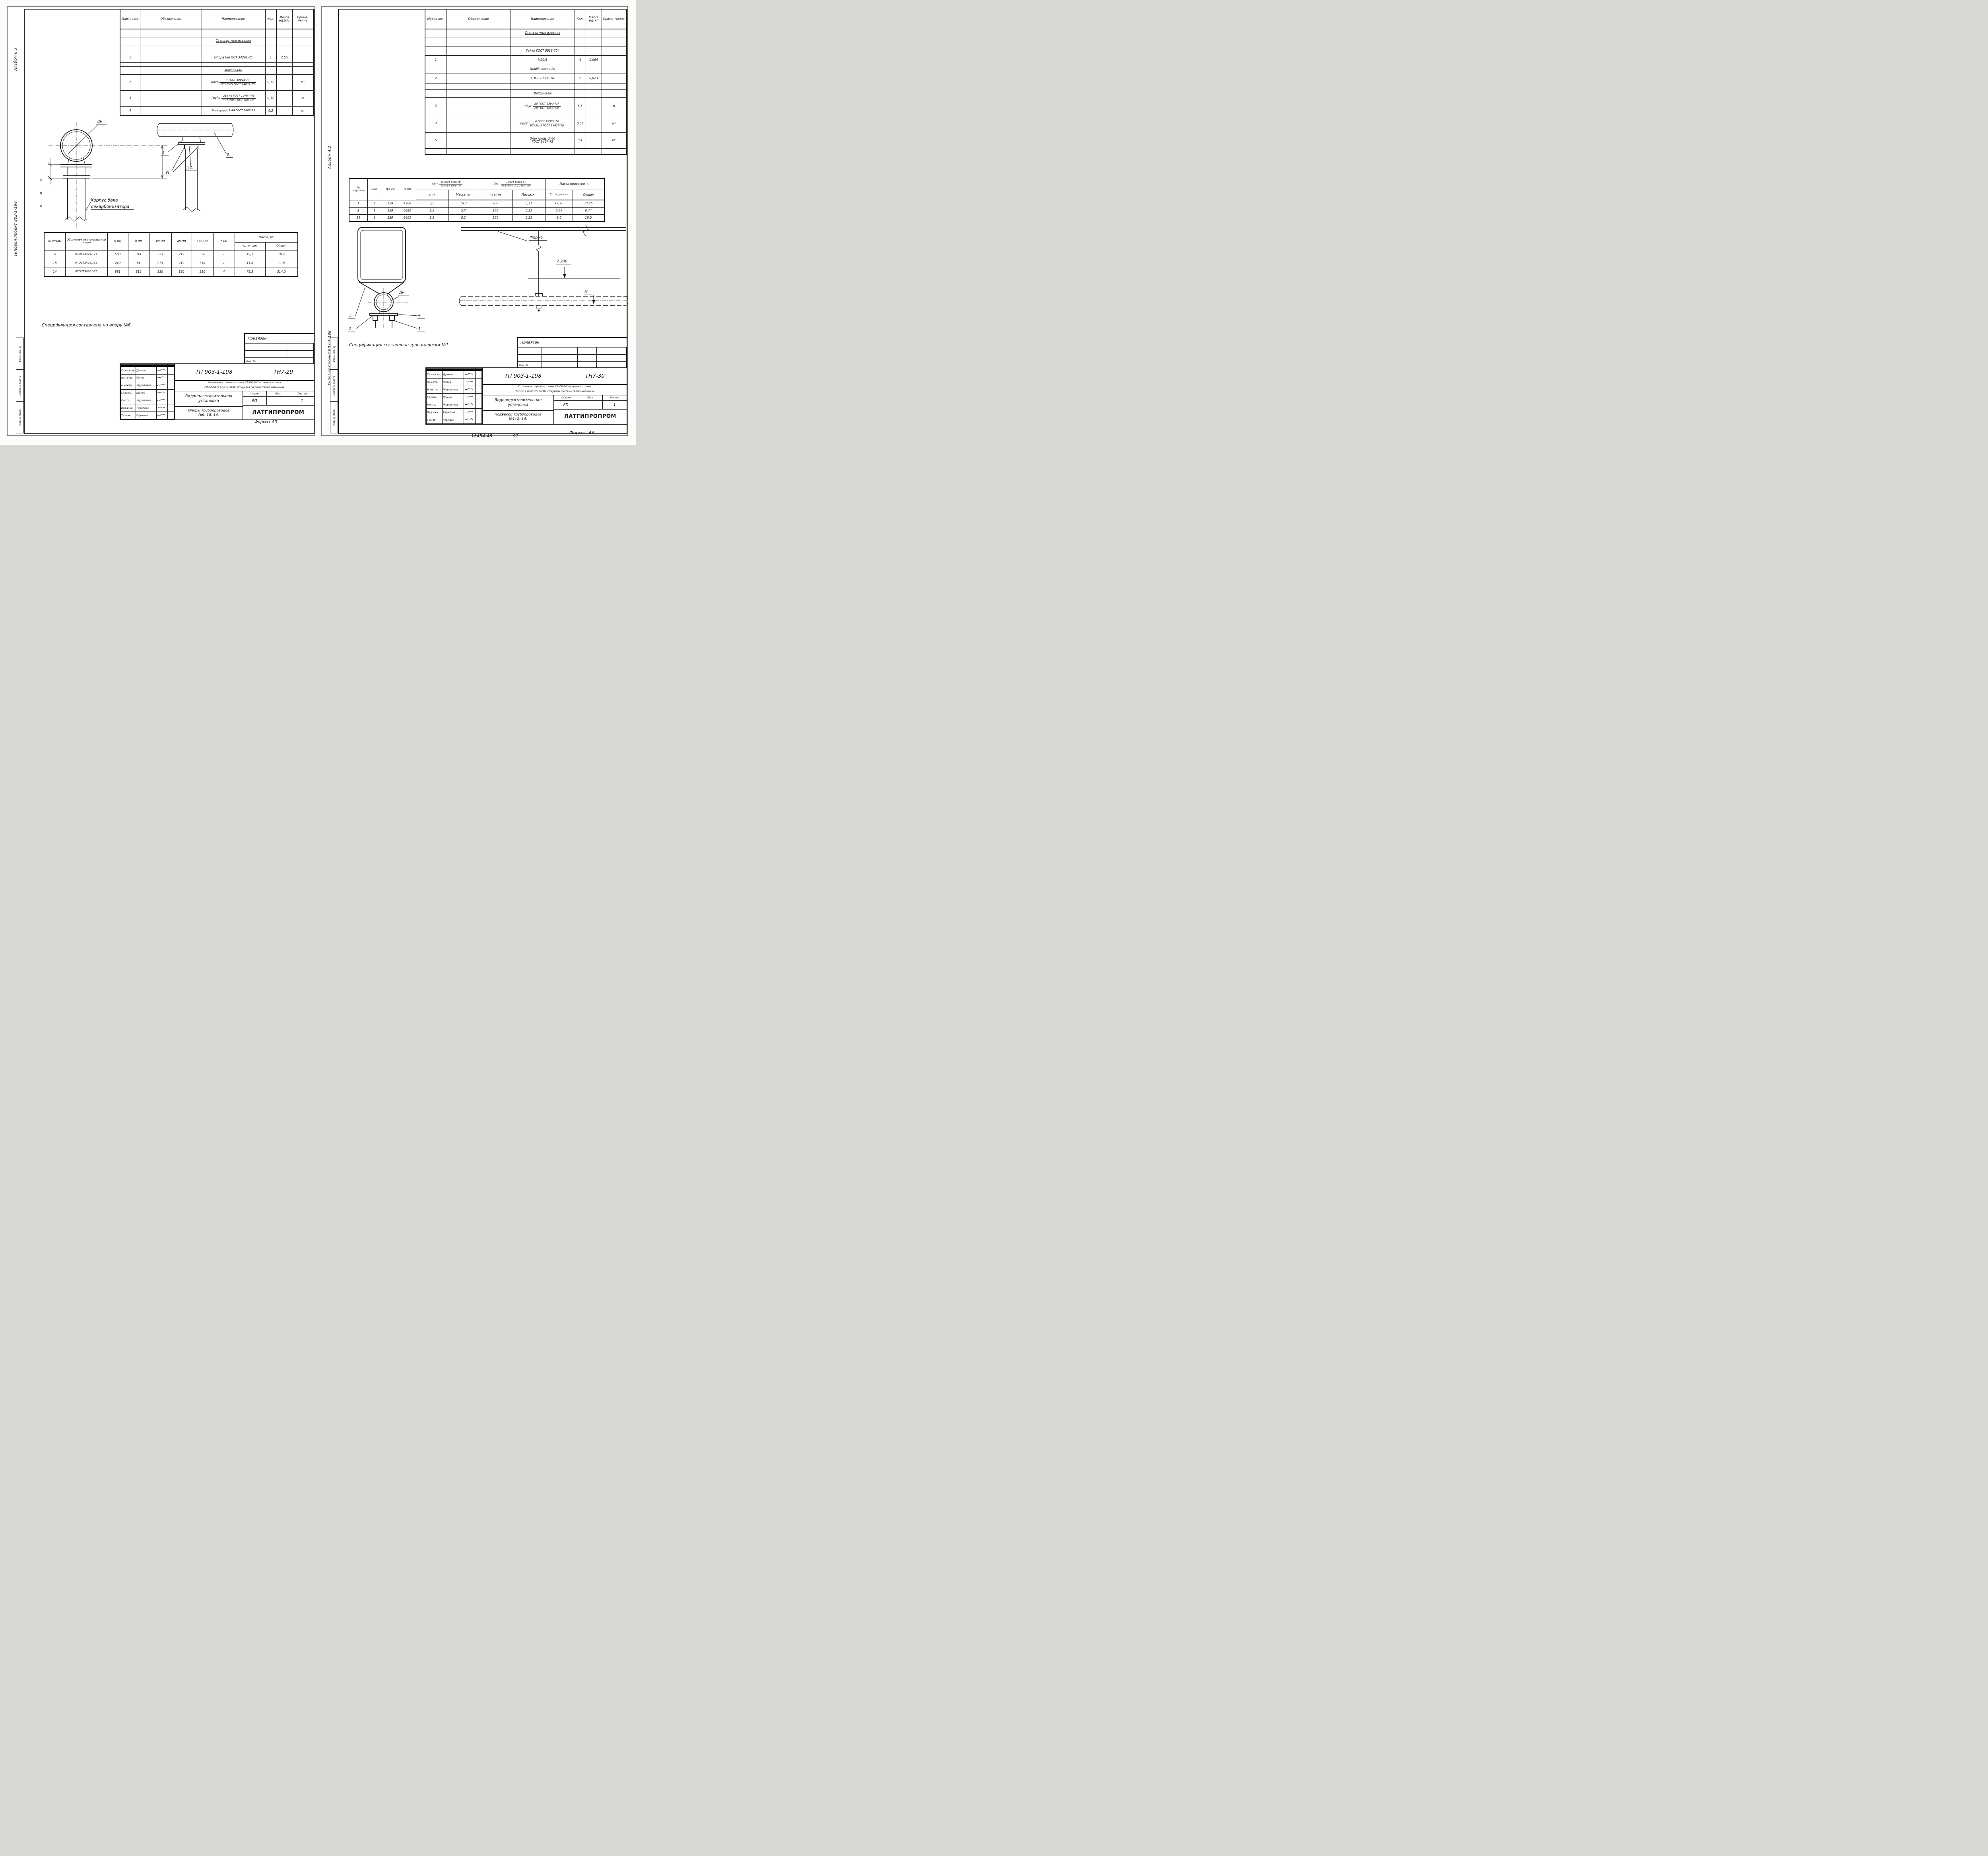 This screenshot has height=1856, width=1988. What do you see at coordinates (130, 57) in the screenshot?
I see `spec-row-pos: 1` at bounding box center [130, 57].